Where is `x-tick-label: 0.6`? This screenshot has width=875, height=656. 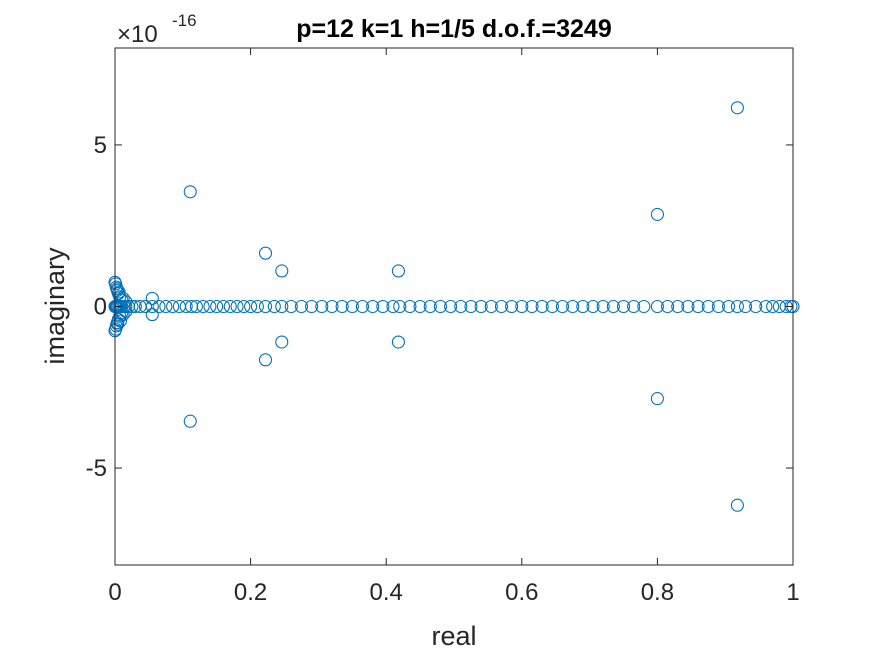
x-tick-label: 0.6 is located at coordinates (521, 592).